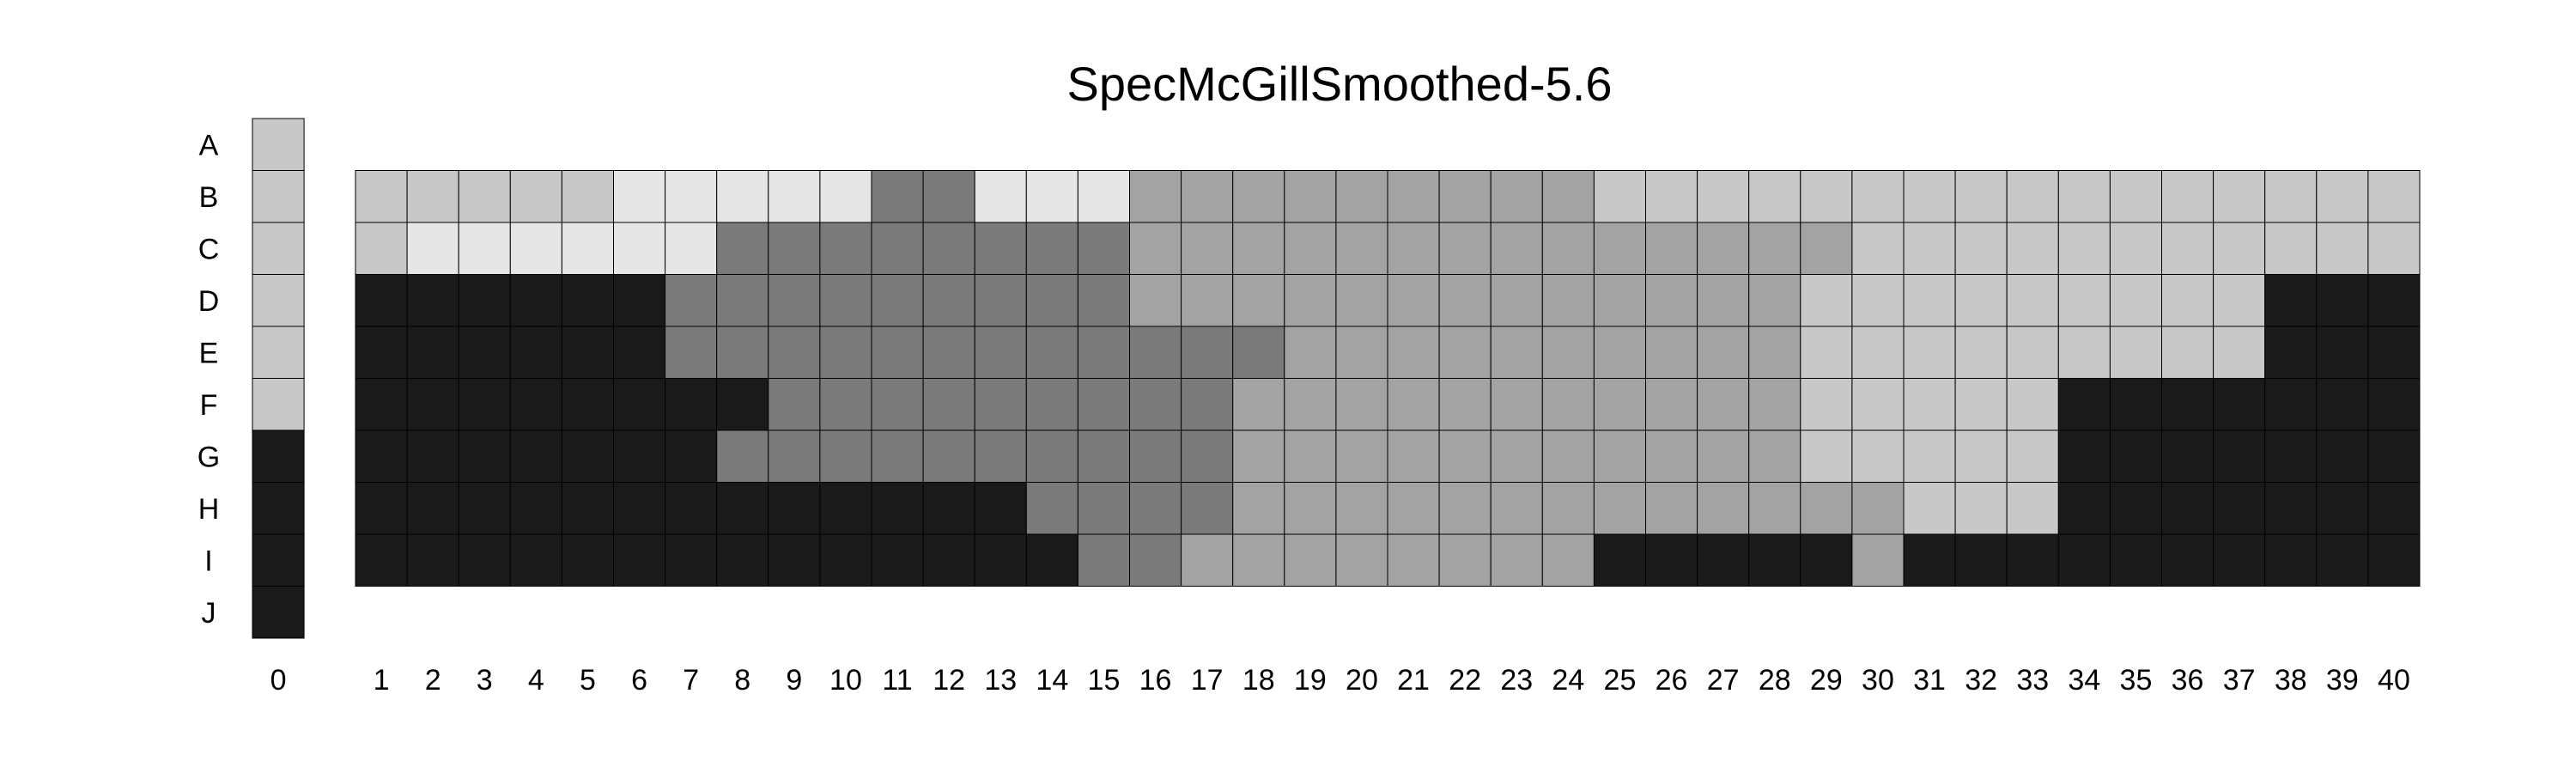 The height and width of the screenshot is (773, 2576). What do you see at coordinates (279, 300) in the screenshot?
I see `col0-cell-D` at bounding box center [279, 300].